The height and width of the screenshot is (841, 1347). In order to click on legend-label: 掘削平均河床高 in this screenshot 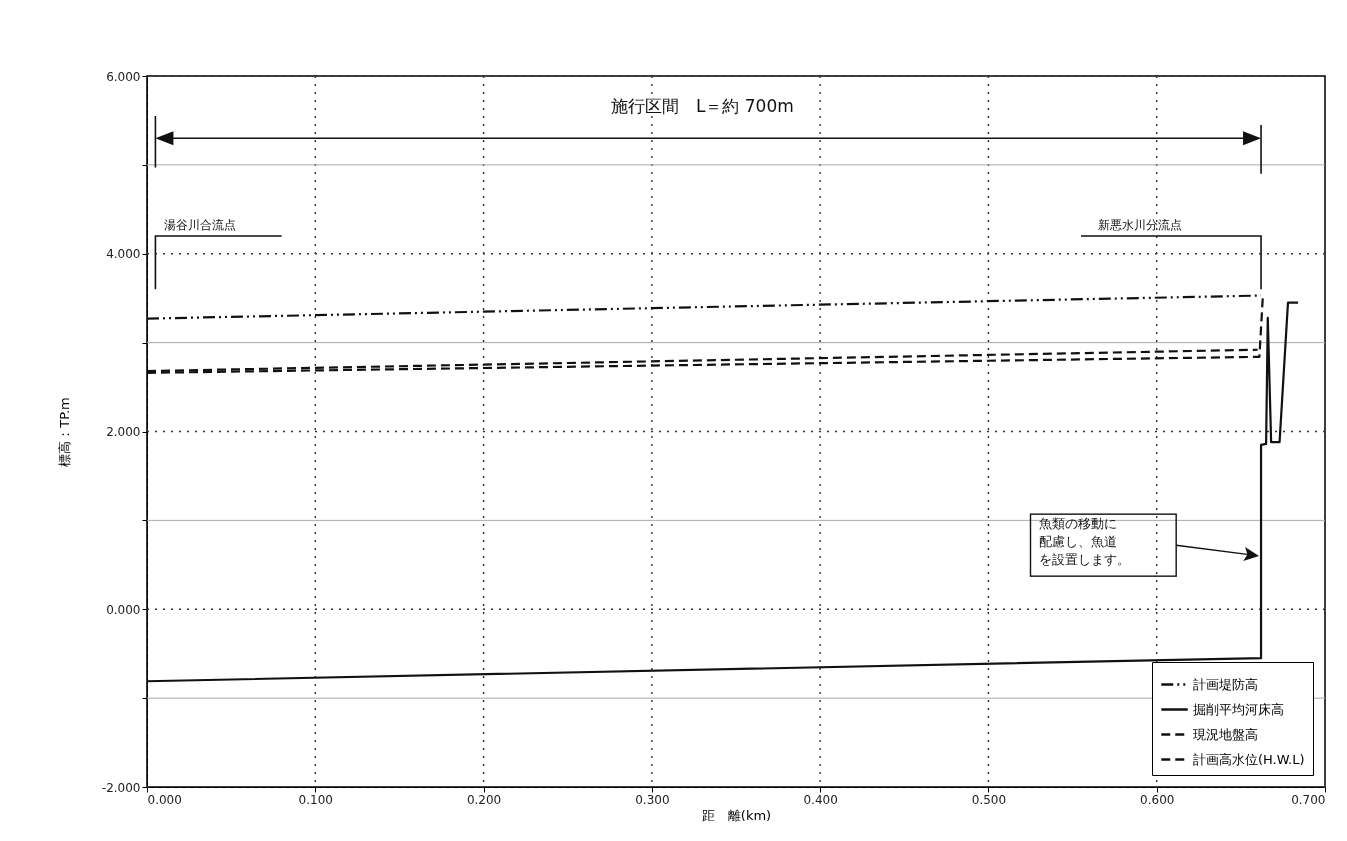, I will do `click(1238, 709)`.